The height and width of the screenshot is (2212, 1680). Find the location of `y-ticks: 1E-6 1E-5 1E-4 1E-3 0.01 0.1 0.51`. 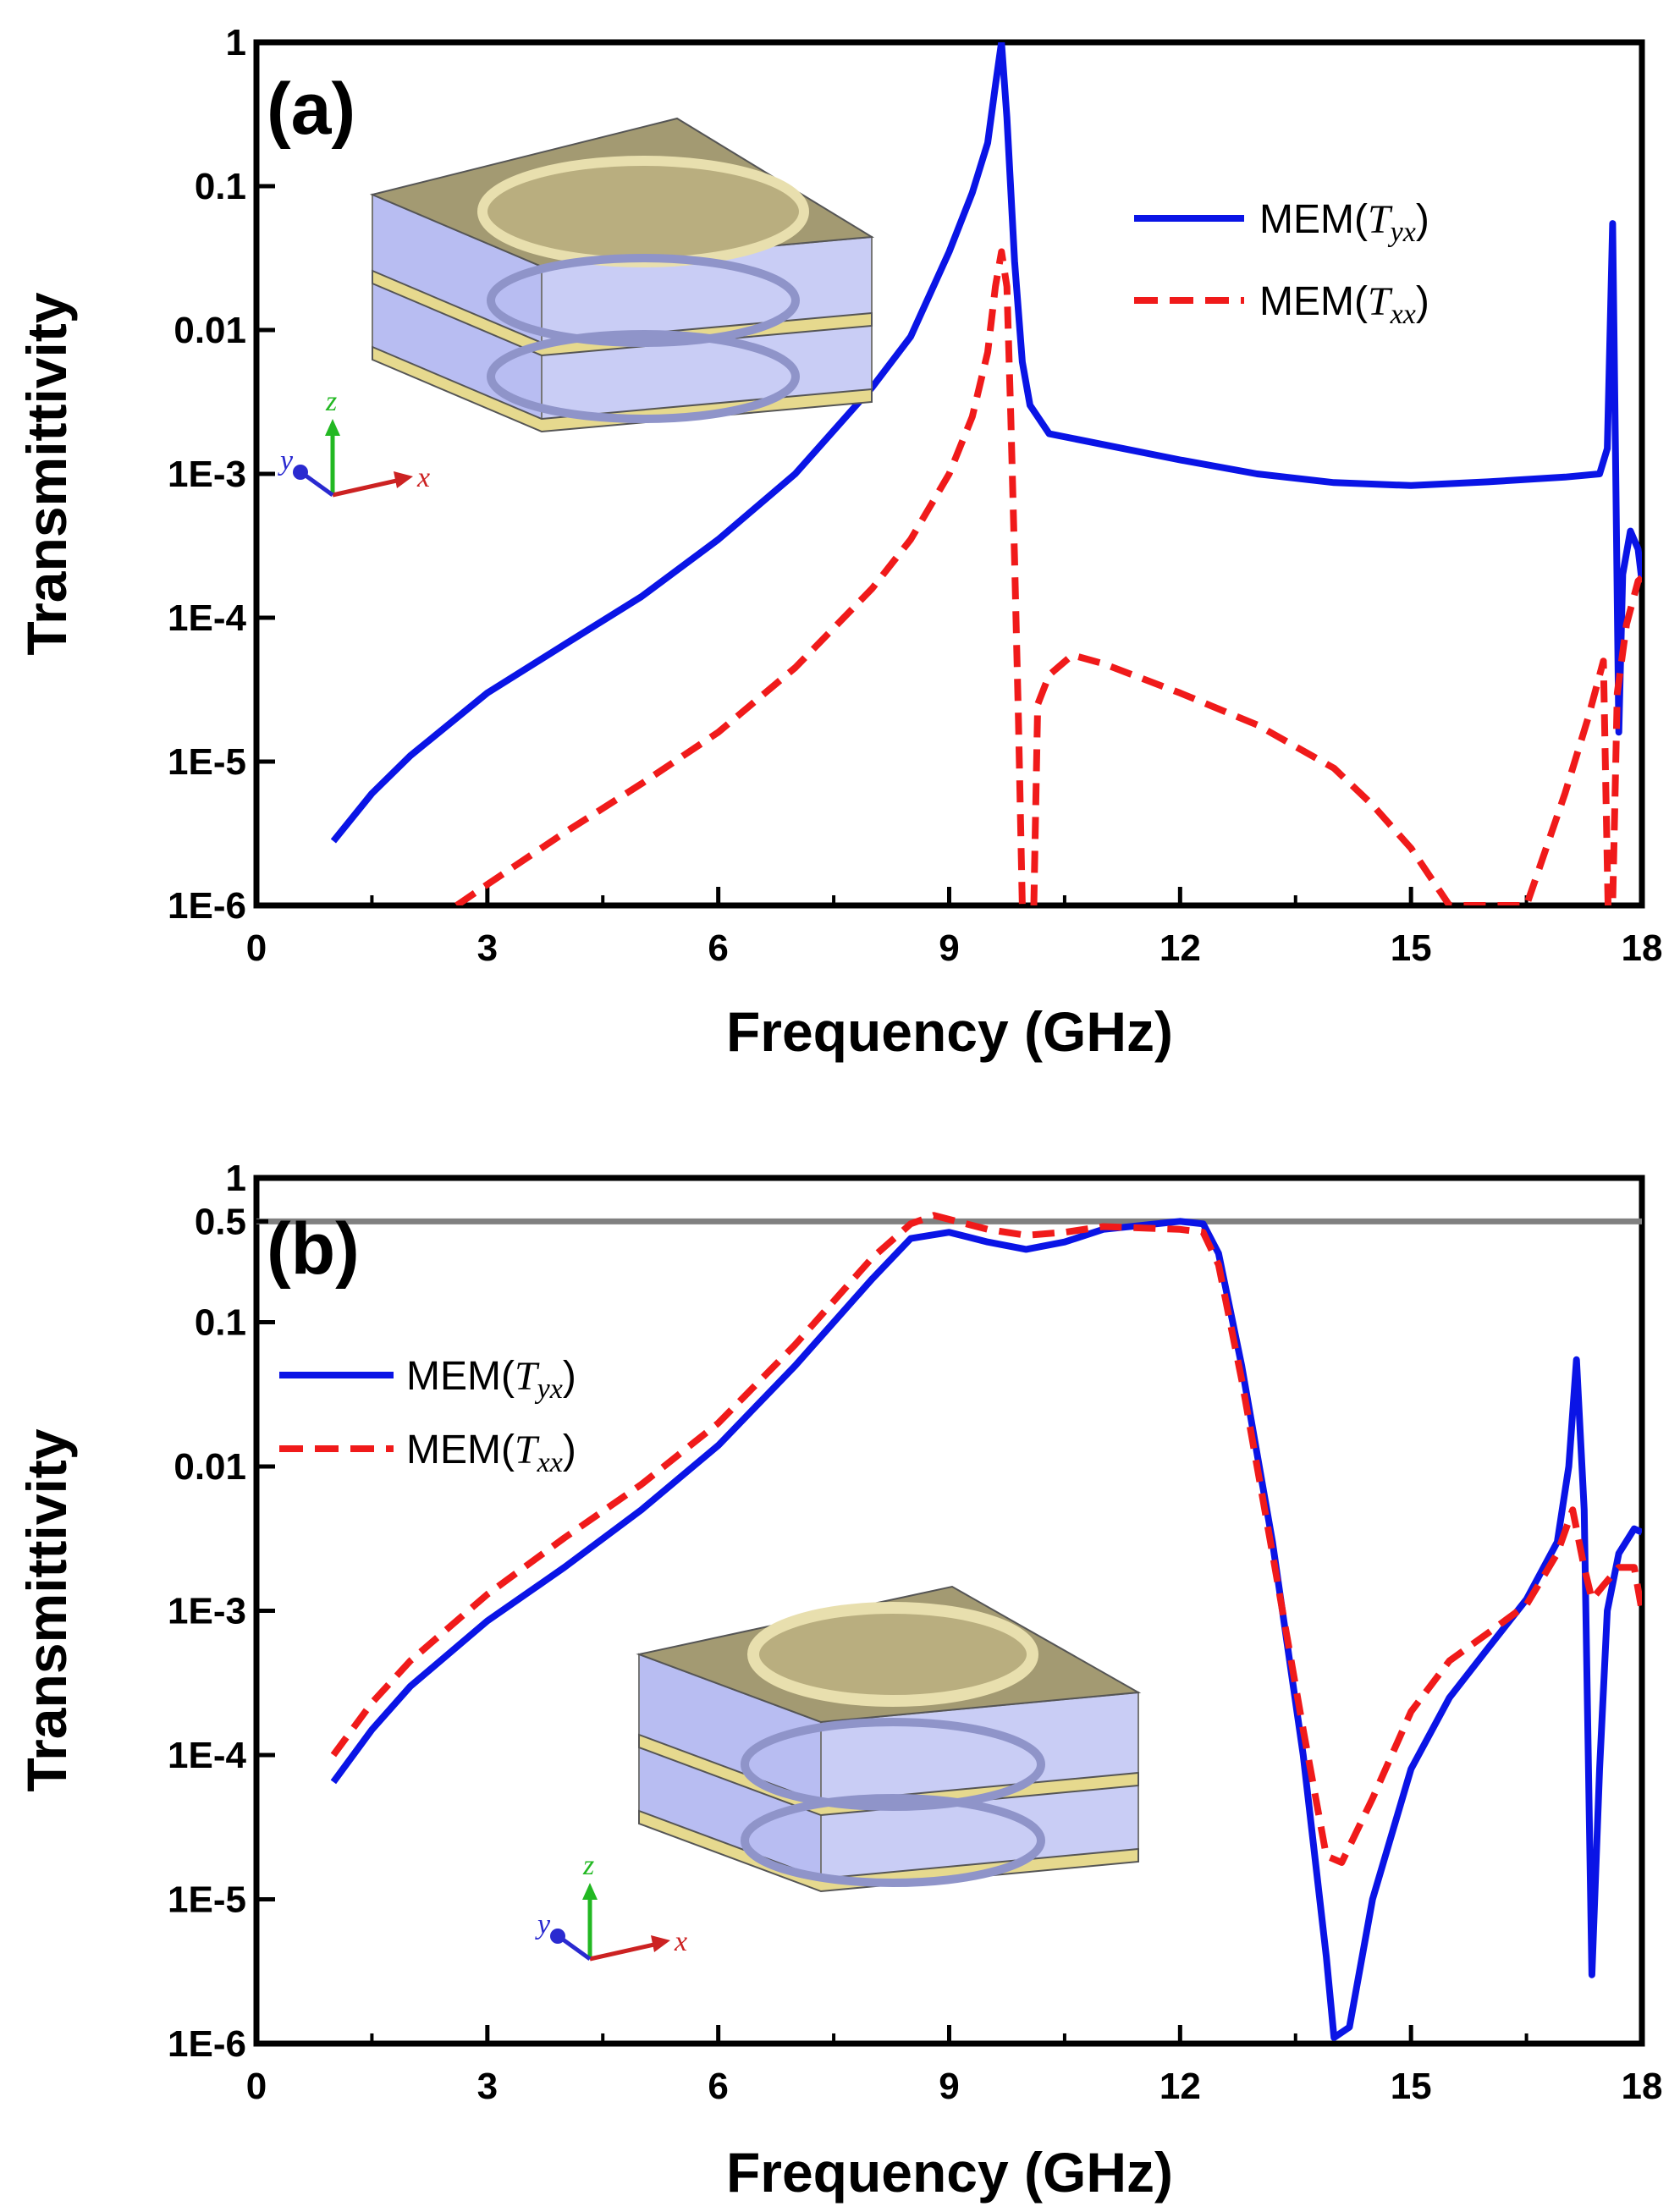

y-ticks: 1E-6 1E-5 1E-4 1E-3 0.01 0.1 0.51 is located at coordinates (222, 1611).